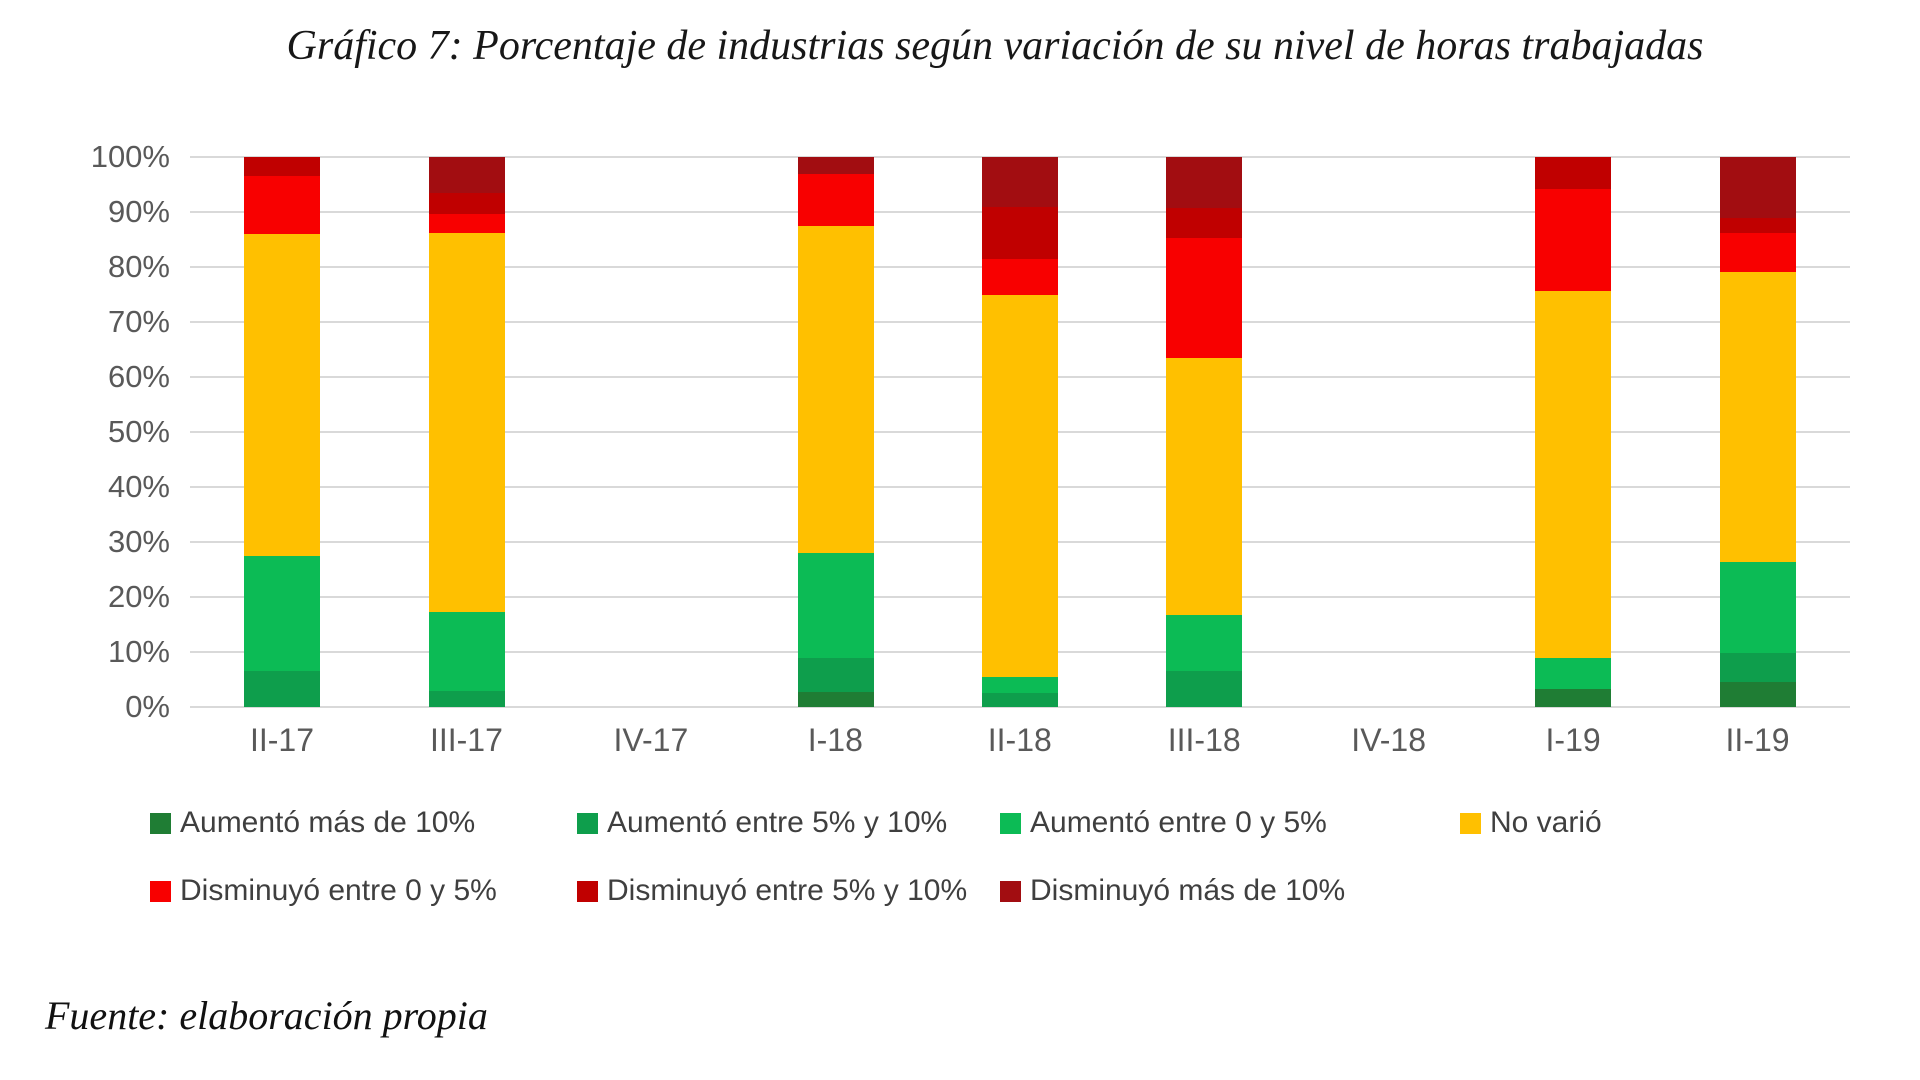 Image resolution: width=1920 pixels, height=1080 pixels. I want to click on y-axis-label: 80%, so click(138, 266).